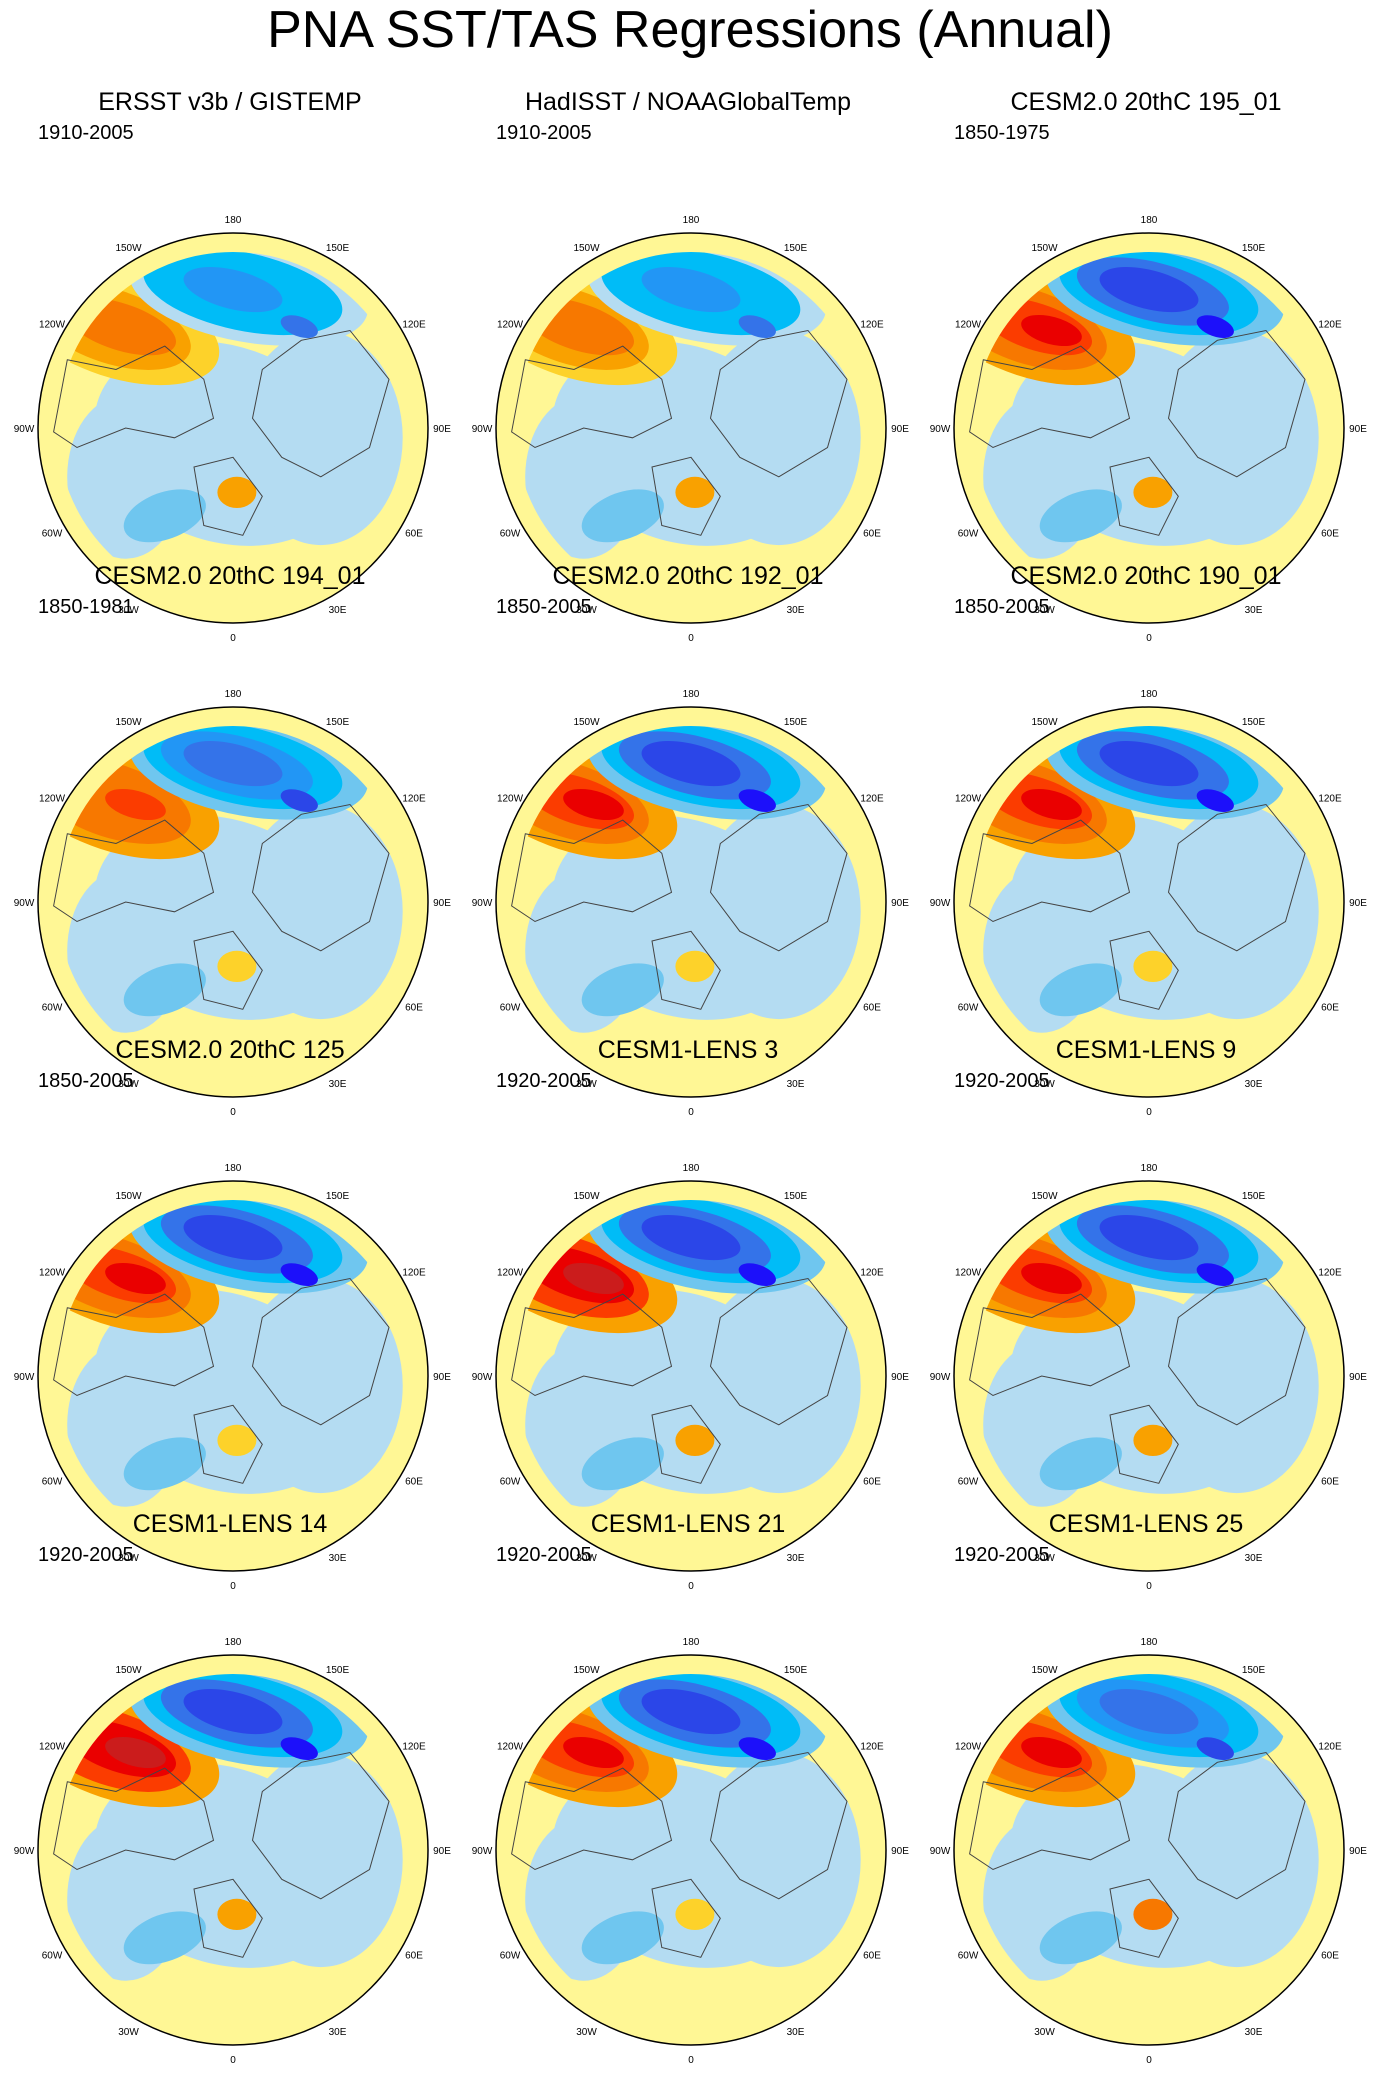 Image resolution: width=1380 pixels, height=2087 pixels. What do you see at coordinates (86, 607) in the screenshot?
I see `panel-period: 1850-1981` at bounding box center [86, 607].